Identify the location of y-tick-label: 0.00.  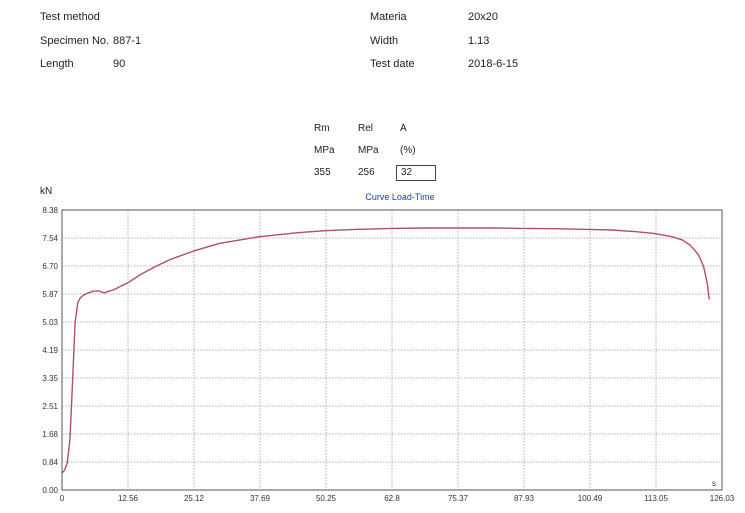
(50, 490).